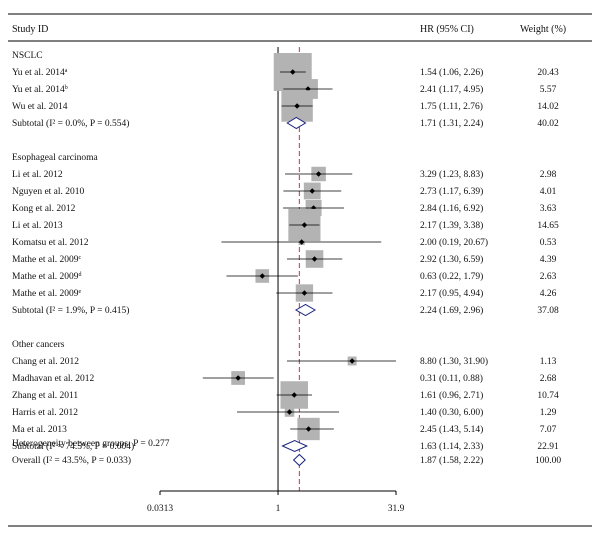 The height and width of the screenshot is (538, 600). Describe the element at coordinates (548, 277) in the screenshot. I see `weight-value: 2.63` at that location.